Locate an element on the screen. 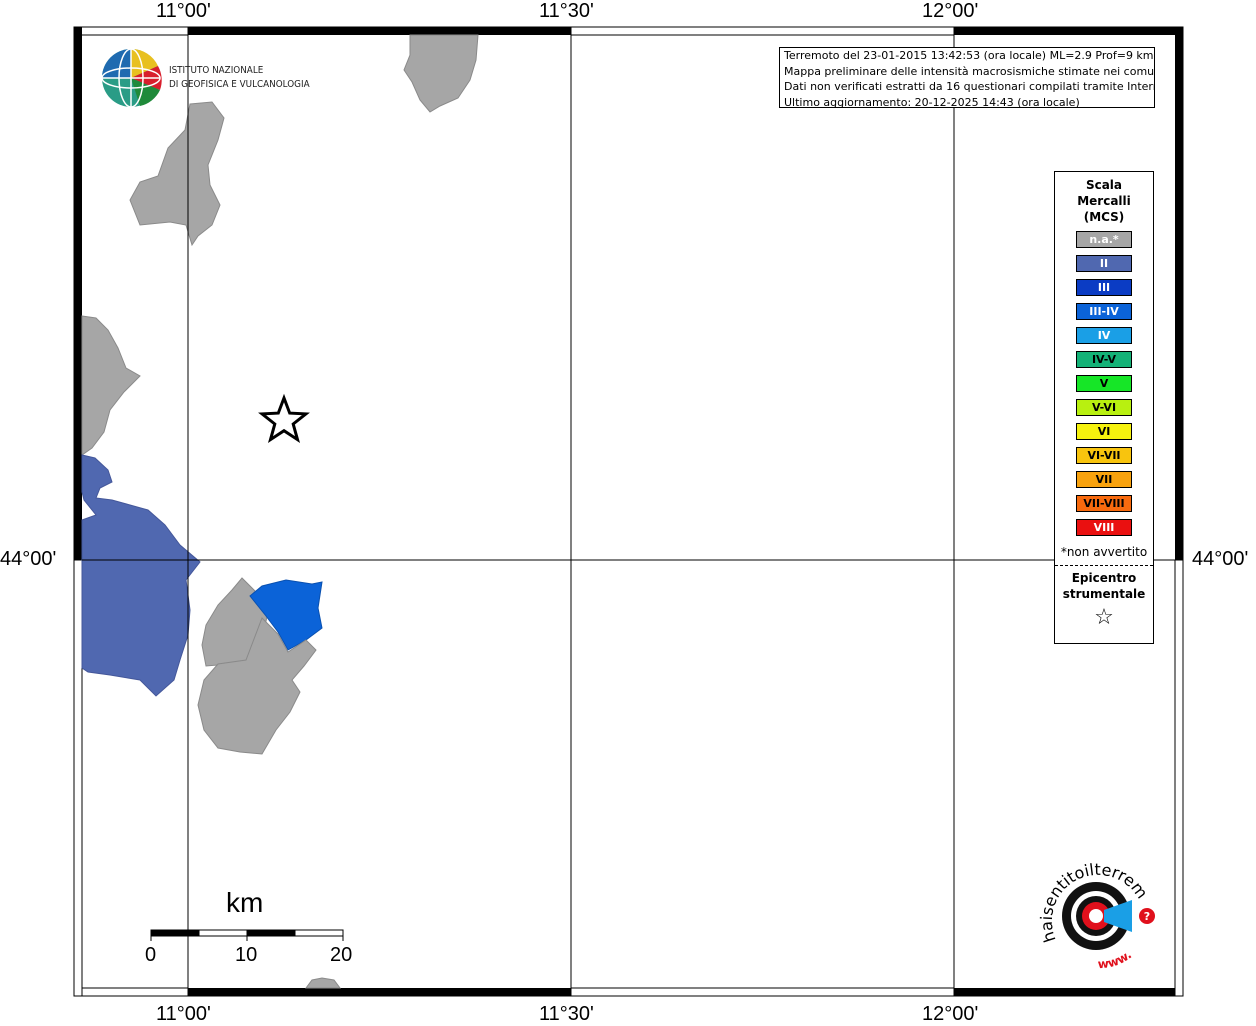 Image resolution: width=1256 pixels, height=1026 pixels. scale-tick-0: 0 is located at coordinates (151, 955).